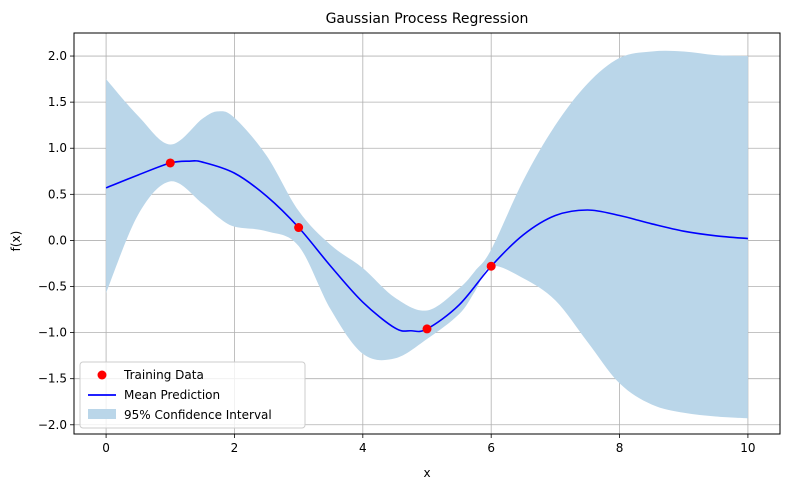  Describe the element at coordinates (747, 448) in the screenshot. I see `x-tick-label: 10` at that location.